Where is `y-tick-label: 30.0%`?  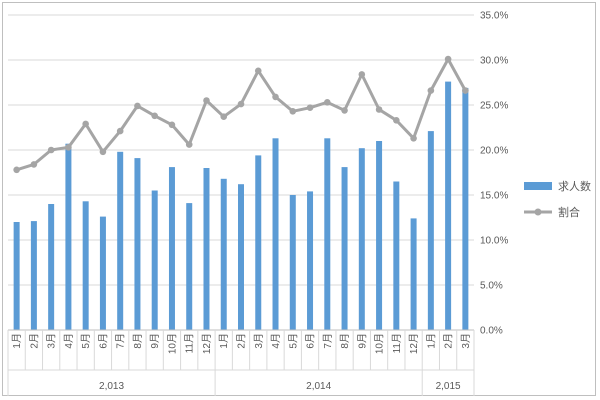 y-tick-label: 30.0% is located at coordinates (494, 61).